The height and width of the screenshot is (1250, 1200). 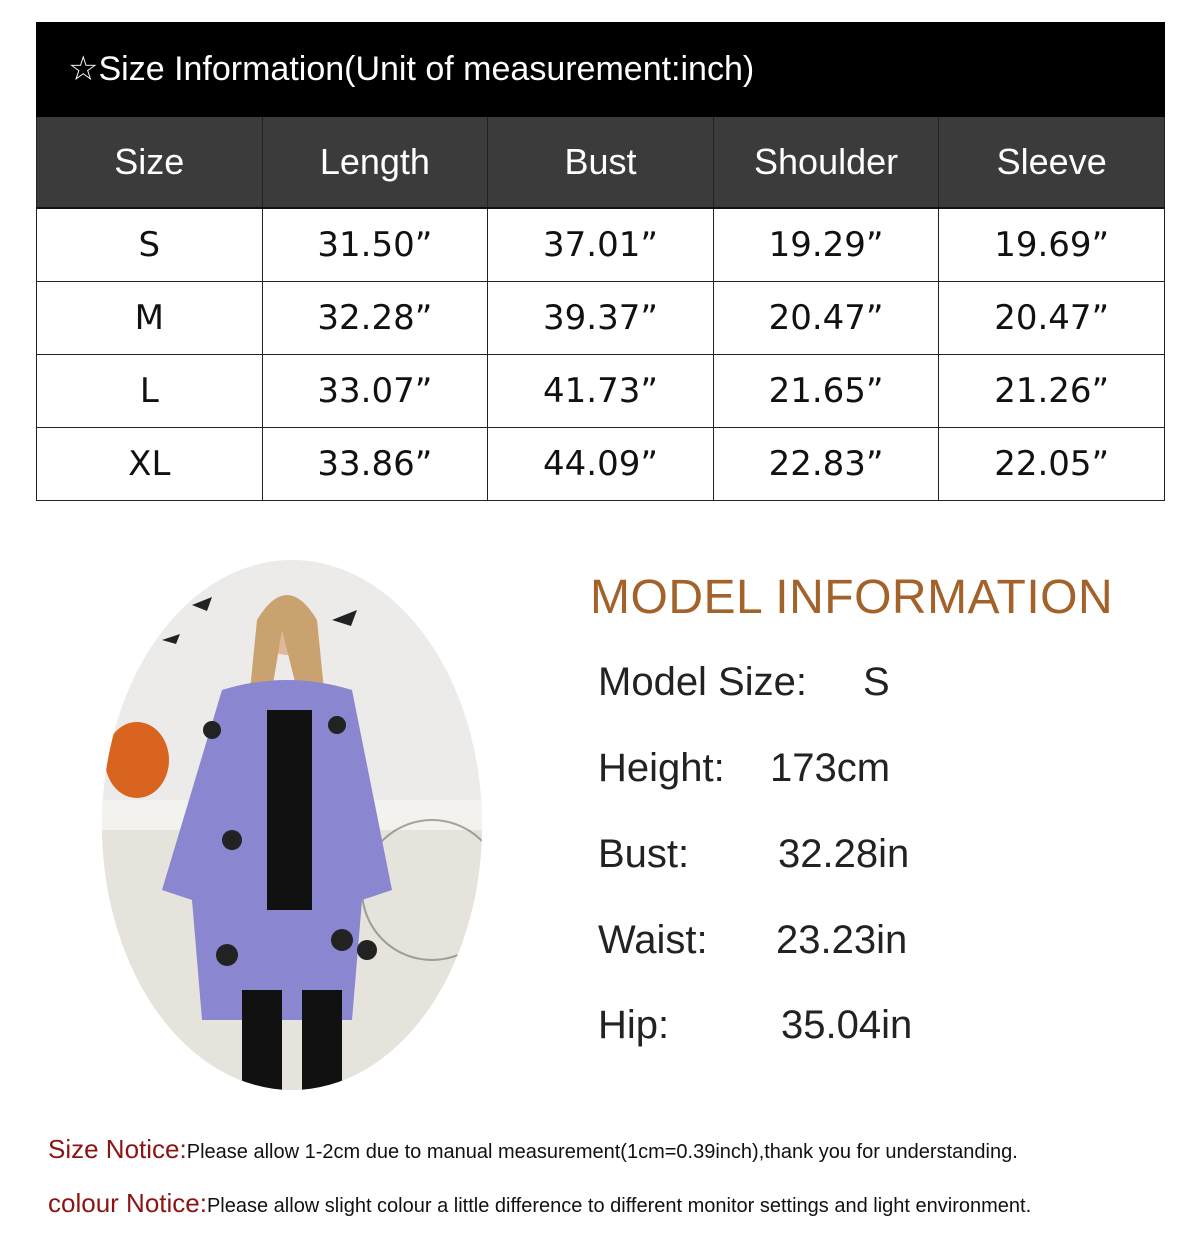 What do you see at coordinates (127, 1203) in the screenshot?
I see `notice-label: colour Notice:` at bounding box center [127, 1203].